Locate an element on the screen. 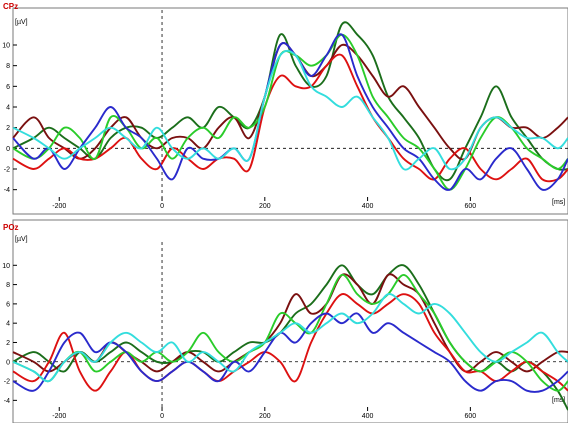 Image resolution: width=568 pixels, height=423 pixels. channel-title: CPz is located at coordinates (10, 6).